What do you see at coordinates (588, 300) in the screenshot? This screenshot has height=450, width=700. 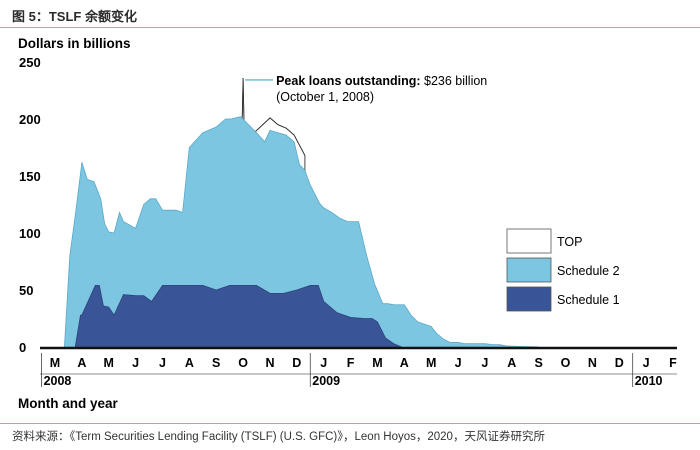 I see `legend-label: Schedule 1` at bounding box center [588, 300].